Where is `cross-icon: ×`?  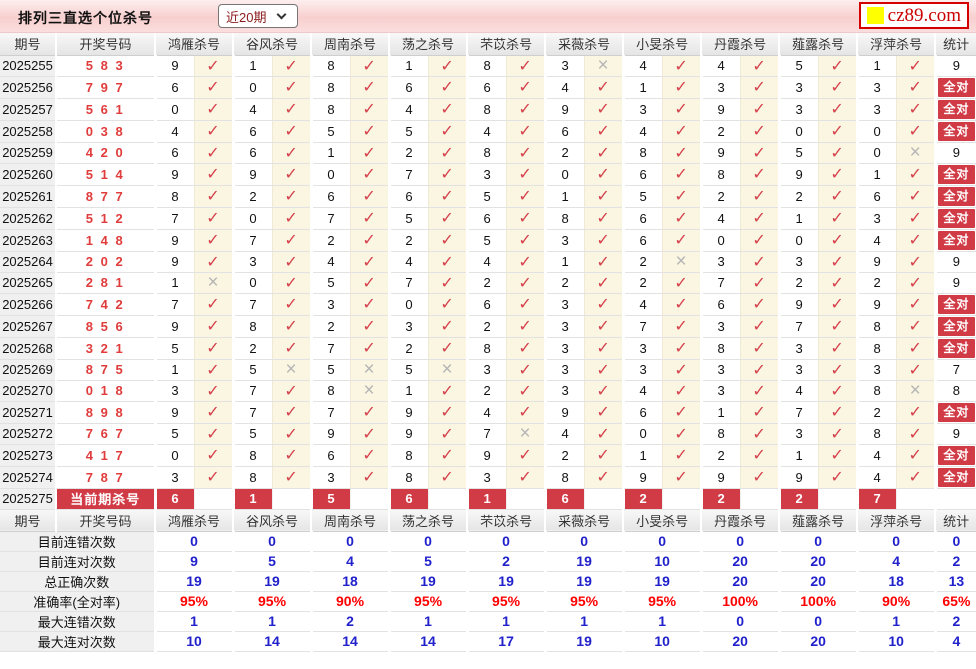 cross-icon: × is located at coordinates (525, 433).